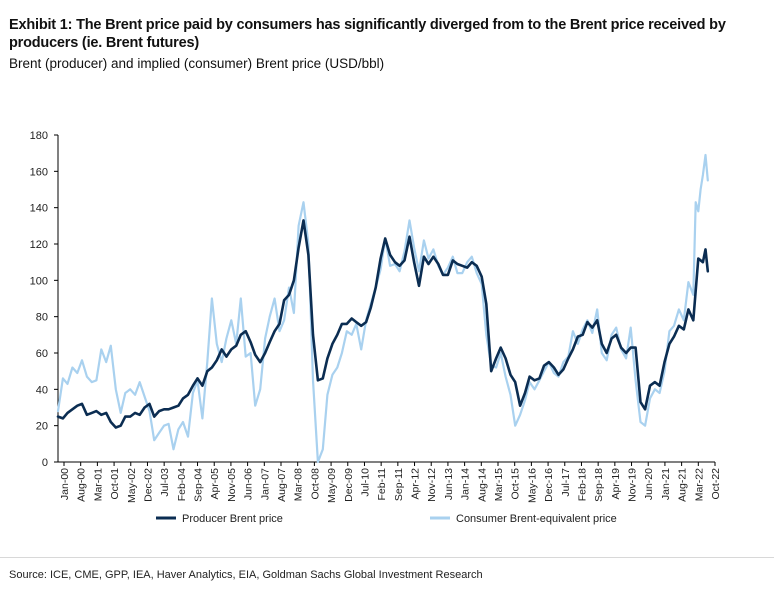 This screenshot has width=774, height=595. Describe the element at coordinates (65, 484) in the screenshot. I see `x-tick-label: Jan-00` at that location.